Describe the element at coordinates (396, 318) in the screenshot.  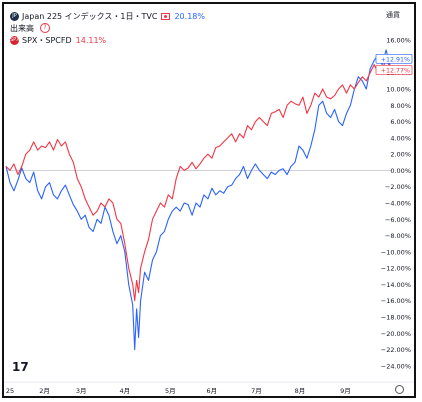
I see `y-tick-label: −18.00%` at that location.